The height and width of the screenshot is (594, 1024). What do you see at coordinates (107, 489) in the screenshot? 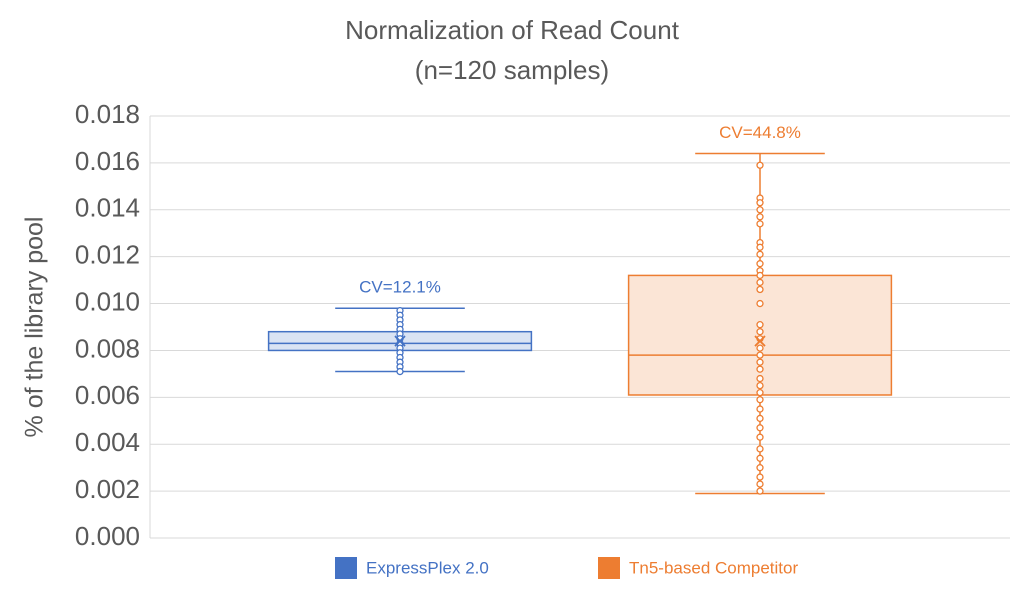
I see `y-tick-label: 0.002` at bounding box center [107, 489].